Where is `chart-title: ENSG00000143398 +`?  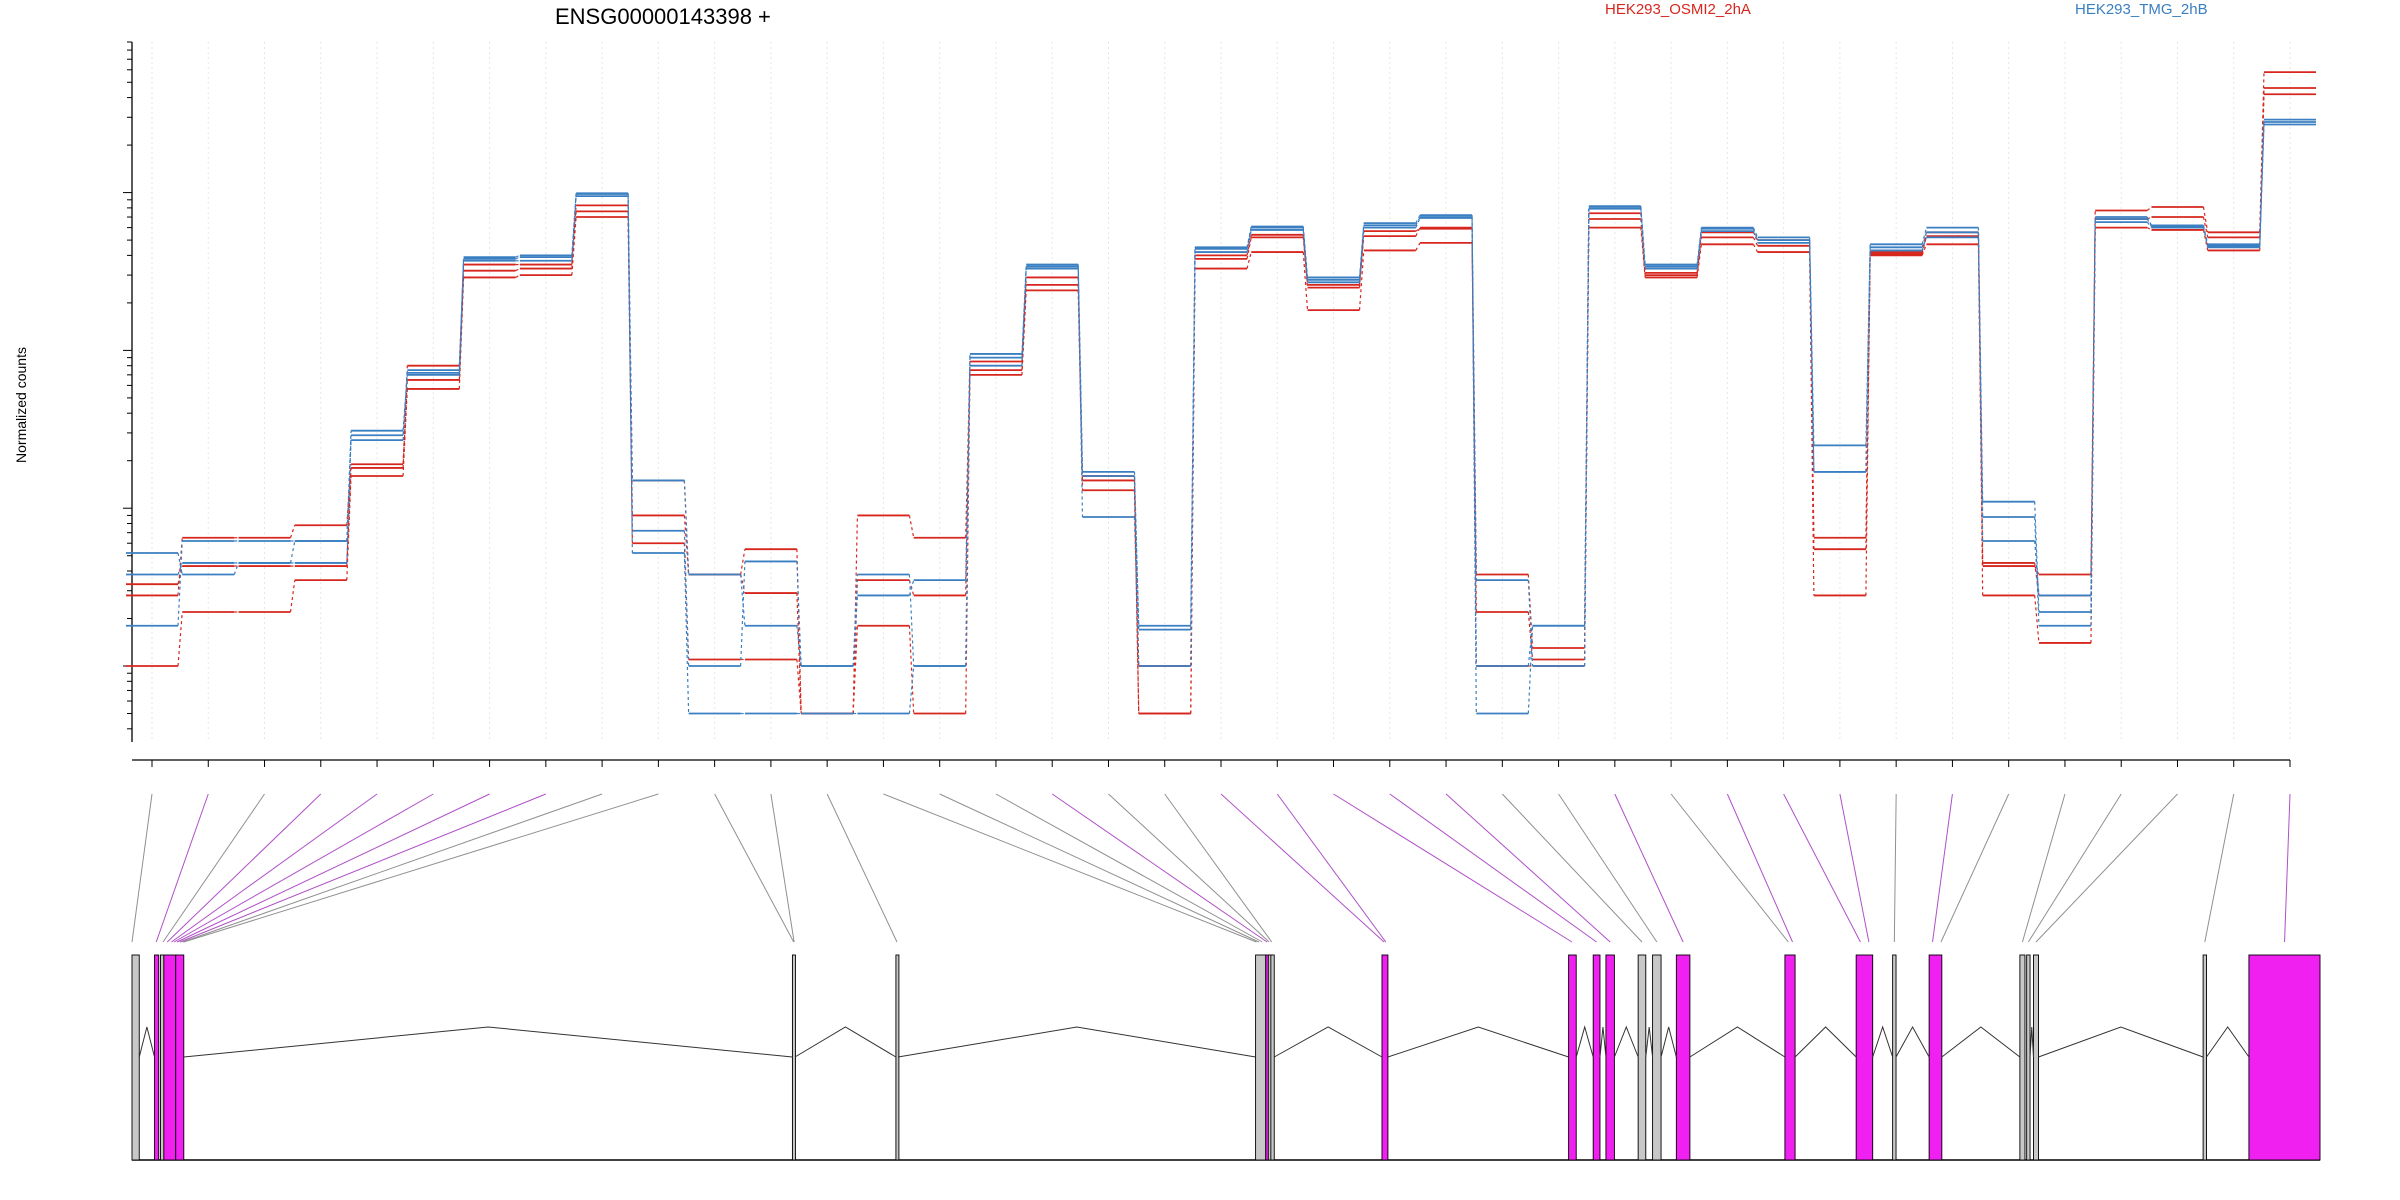 chart-title: ENSG00000143398 + is located at coordinates (663, 16).